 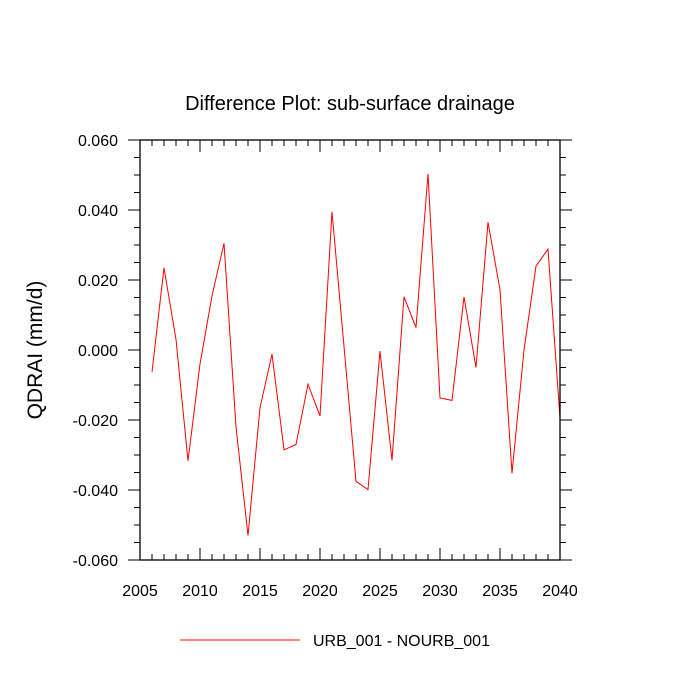 I want to click on legend-label: URB_001 - NOURB_001, so click(x=401, y=641).